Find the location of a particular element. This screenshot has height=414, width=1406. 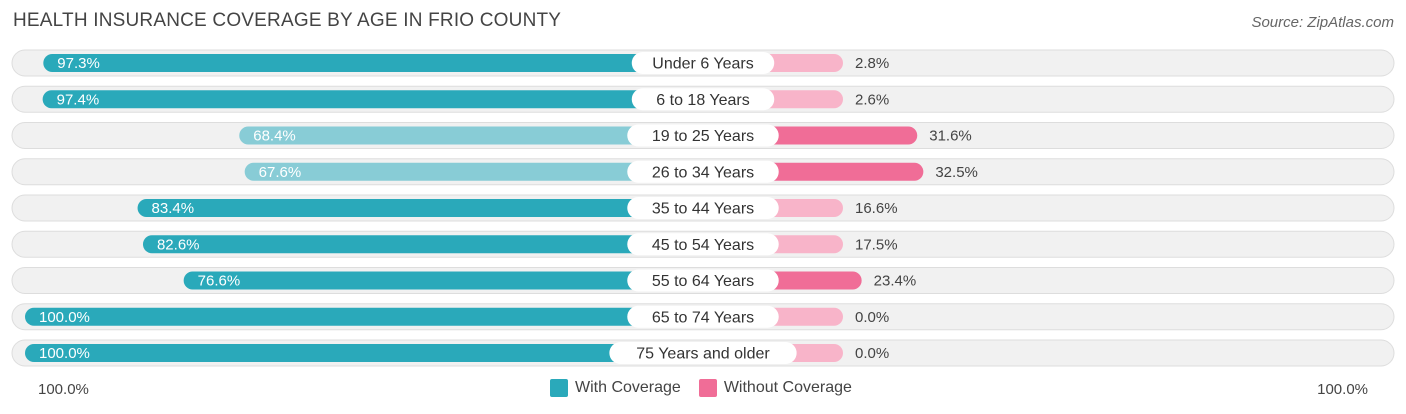

with-coverage-value-label: 67.6% is located at coordinates (280, 172).